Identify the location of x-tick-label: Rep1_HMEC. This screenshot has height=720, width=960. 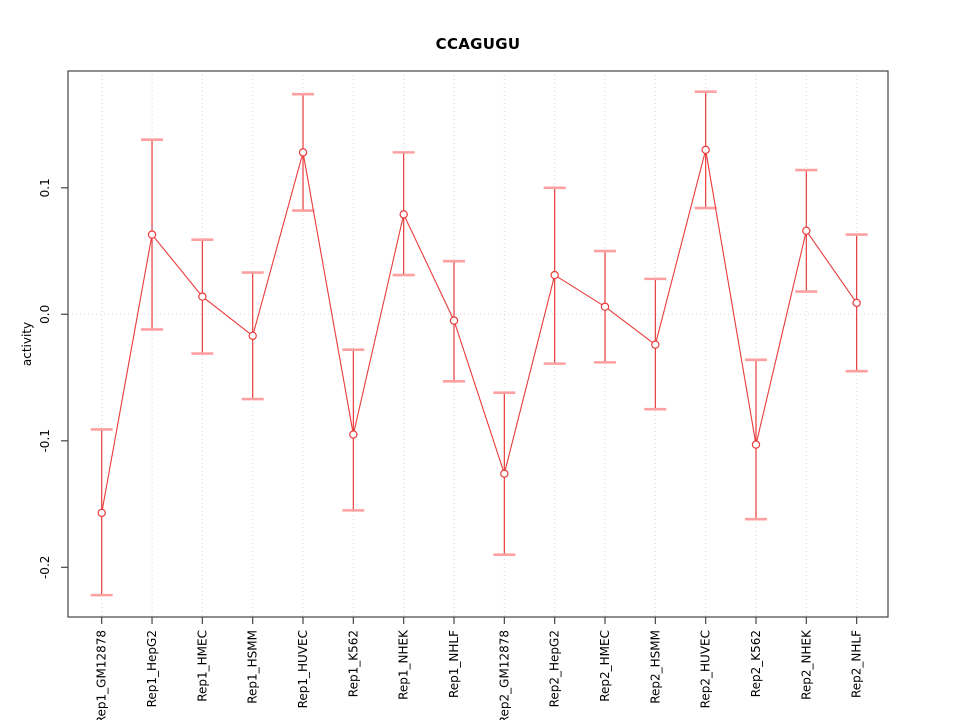
(202, 666).